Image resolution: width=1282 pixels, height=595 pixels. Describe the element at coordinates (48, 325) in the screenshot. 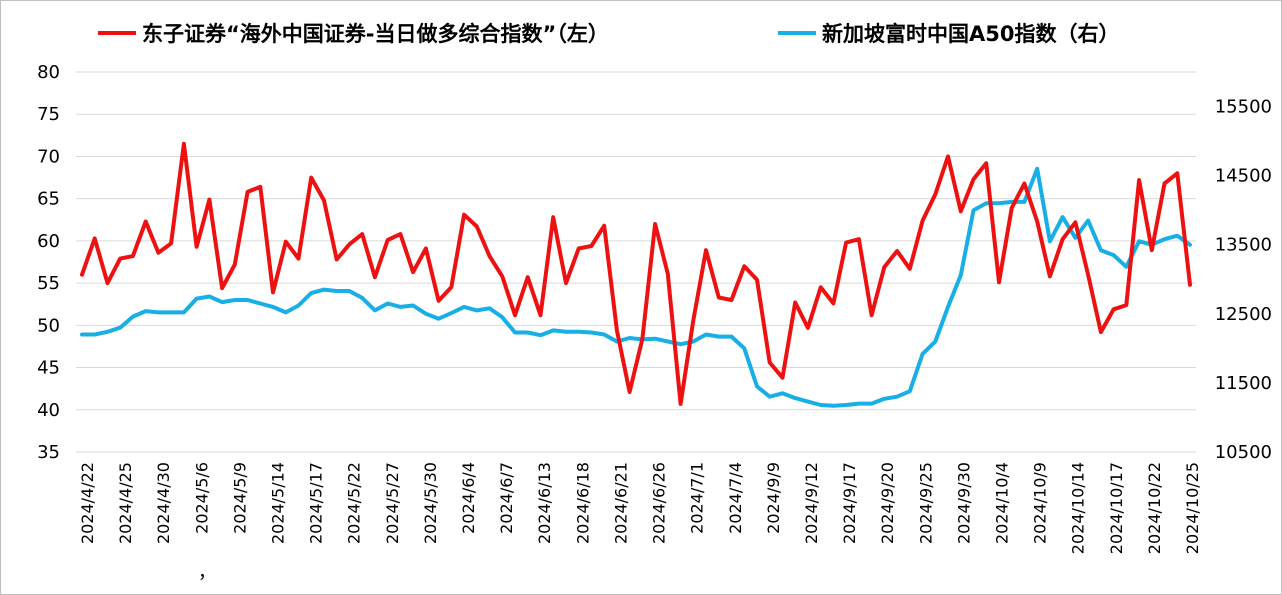

I see `left-tick-label: 50` at that location.